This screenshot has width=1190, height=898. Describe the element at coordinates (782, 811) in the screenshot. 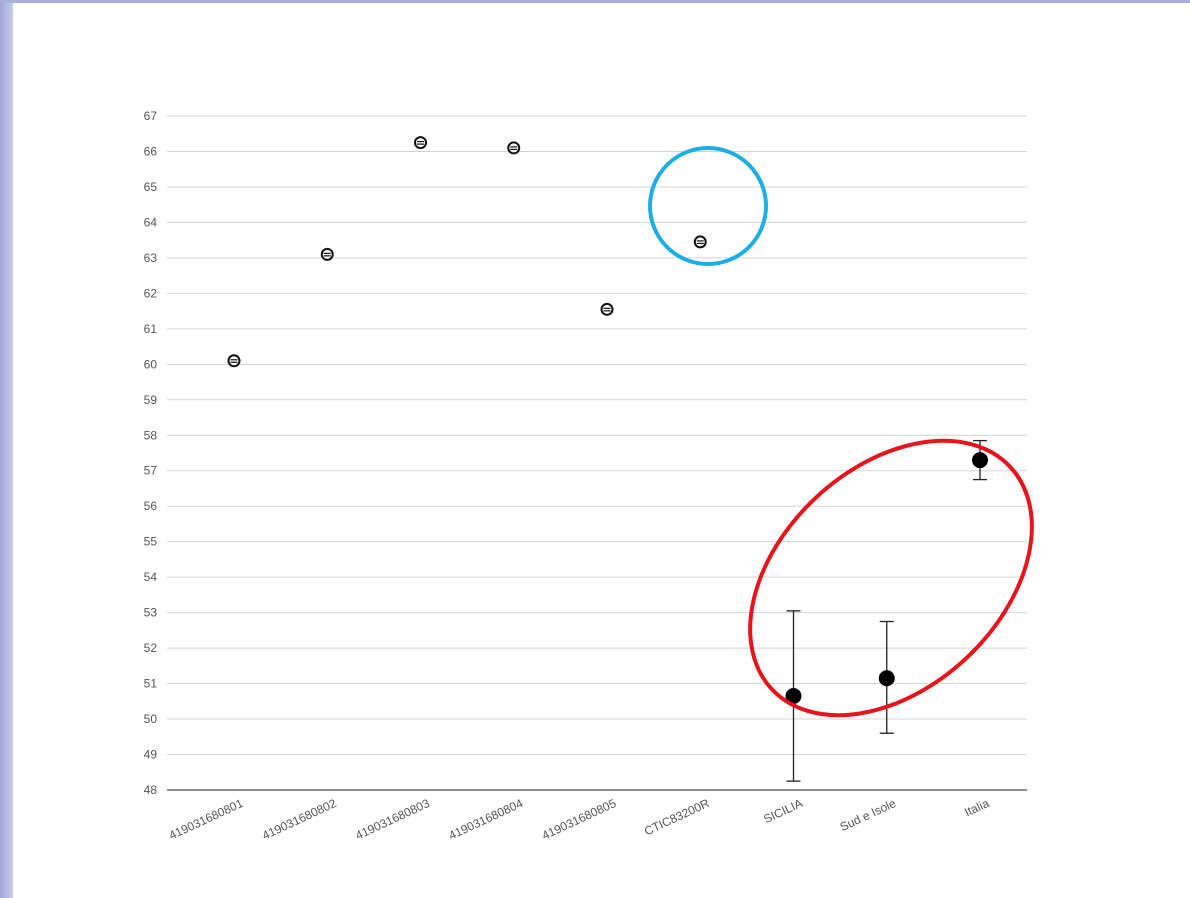

I see `x-category-label: SICILIA` at that location.